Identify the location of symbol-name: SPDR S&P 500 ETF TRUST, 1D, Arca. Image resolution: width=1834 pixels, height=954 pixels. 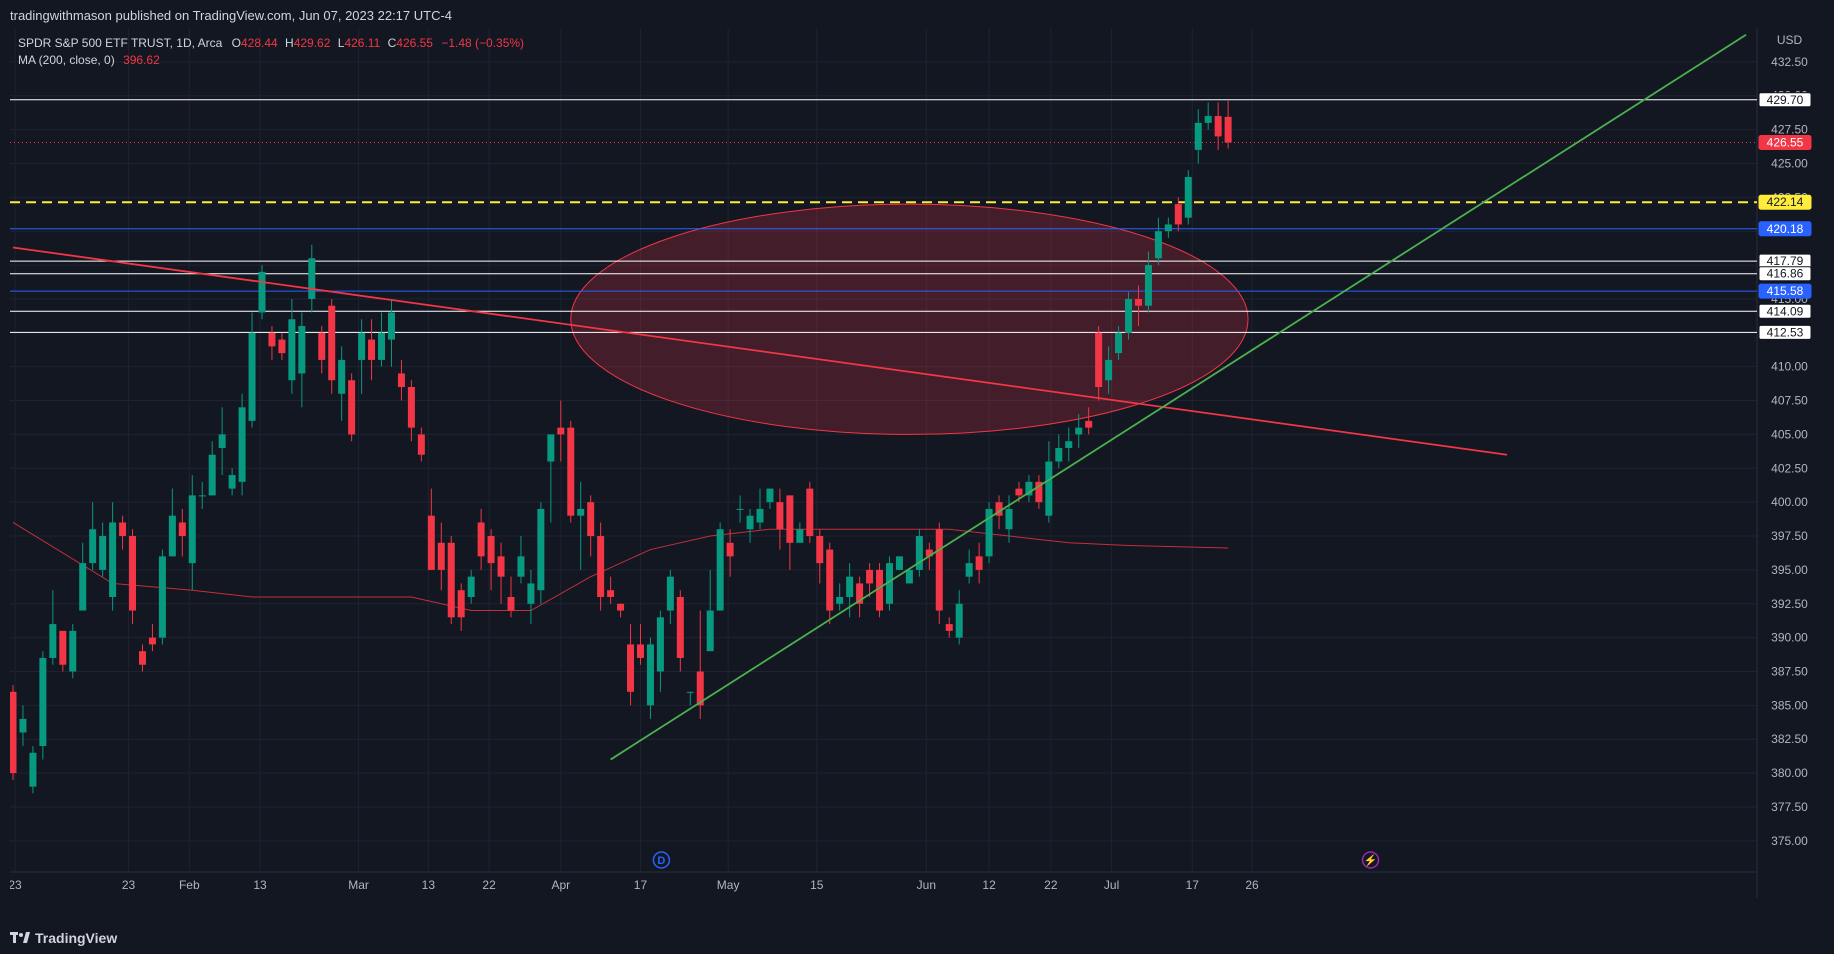
(120, 43).